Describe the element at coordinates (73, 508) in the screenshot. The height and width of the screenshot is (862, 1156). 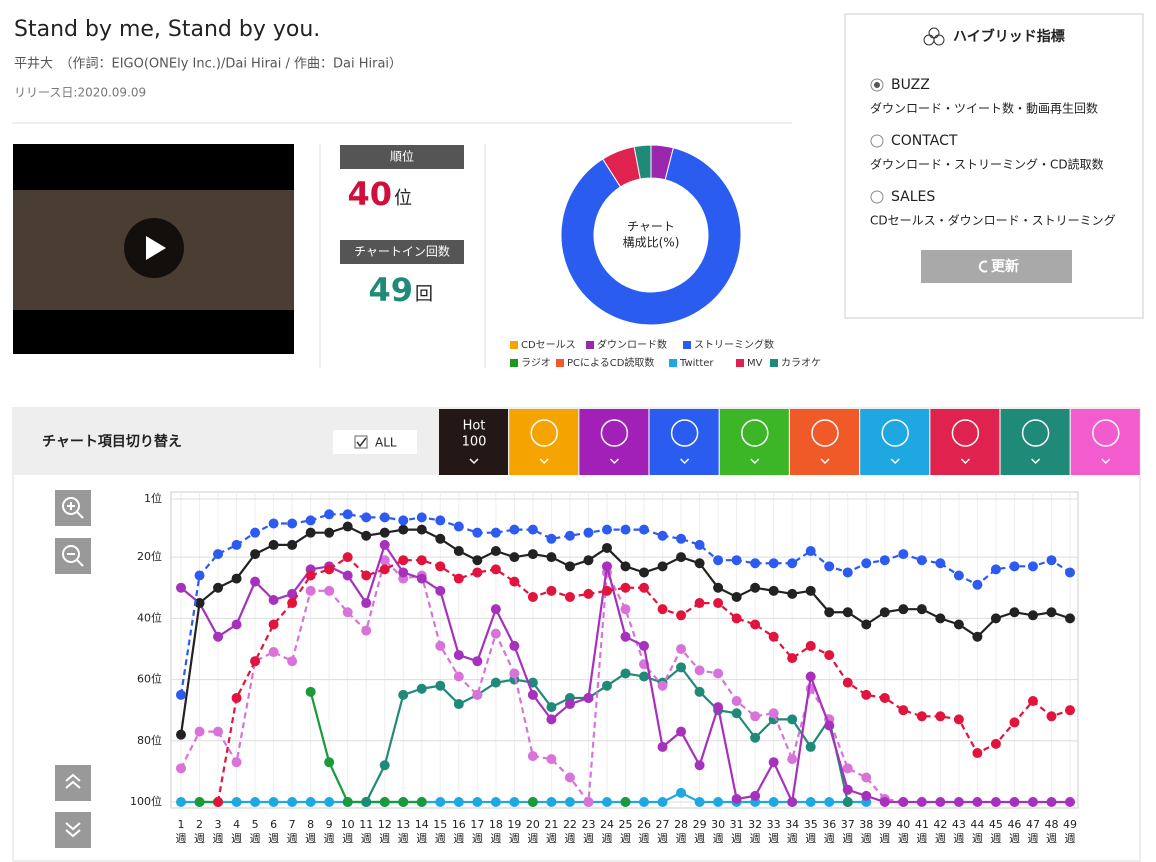
I see `zoom-in` at that location.